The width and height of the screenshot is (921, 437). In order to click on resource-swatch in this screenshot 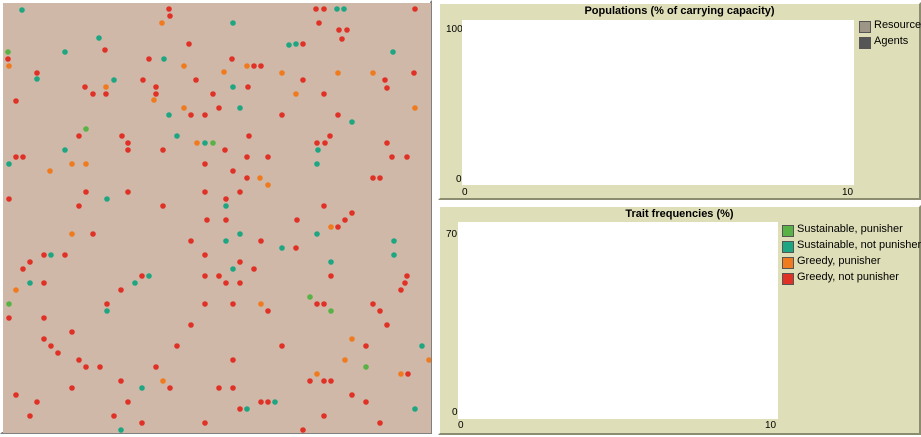, I will do `click(865, 27)`.